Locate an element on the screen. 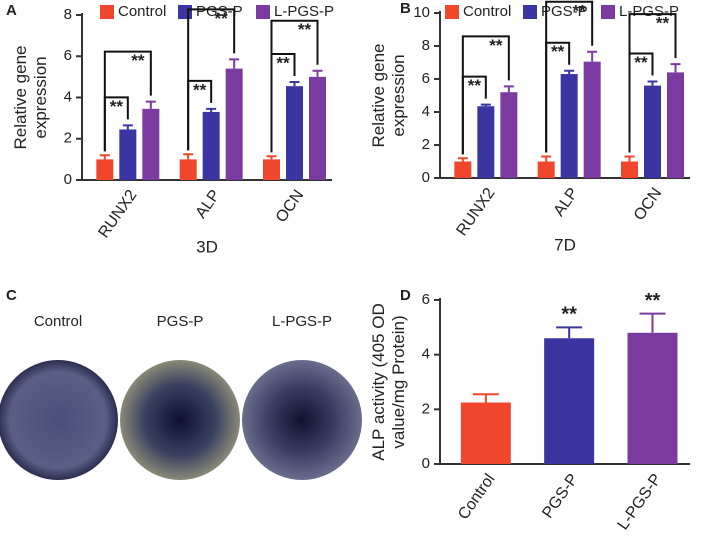 This screenshot has height=538, width=711. image-label: Control is located at coordinates (58, 321).